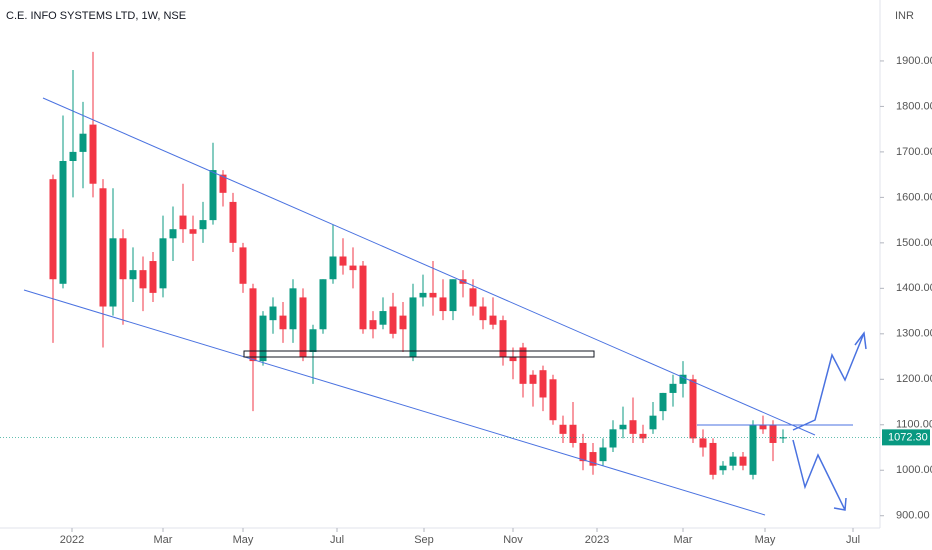 This screenshot has width=932, height=550. What do you see at coordinates (914, 379) in the screenshot?
I see `y-tick-label: 1200.00` at bounding box center [914, 379].